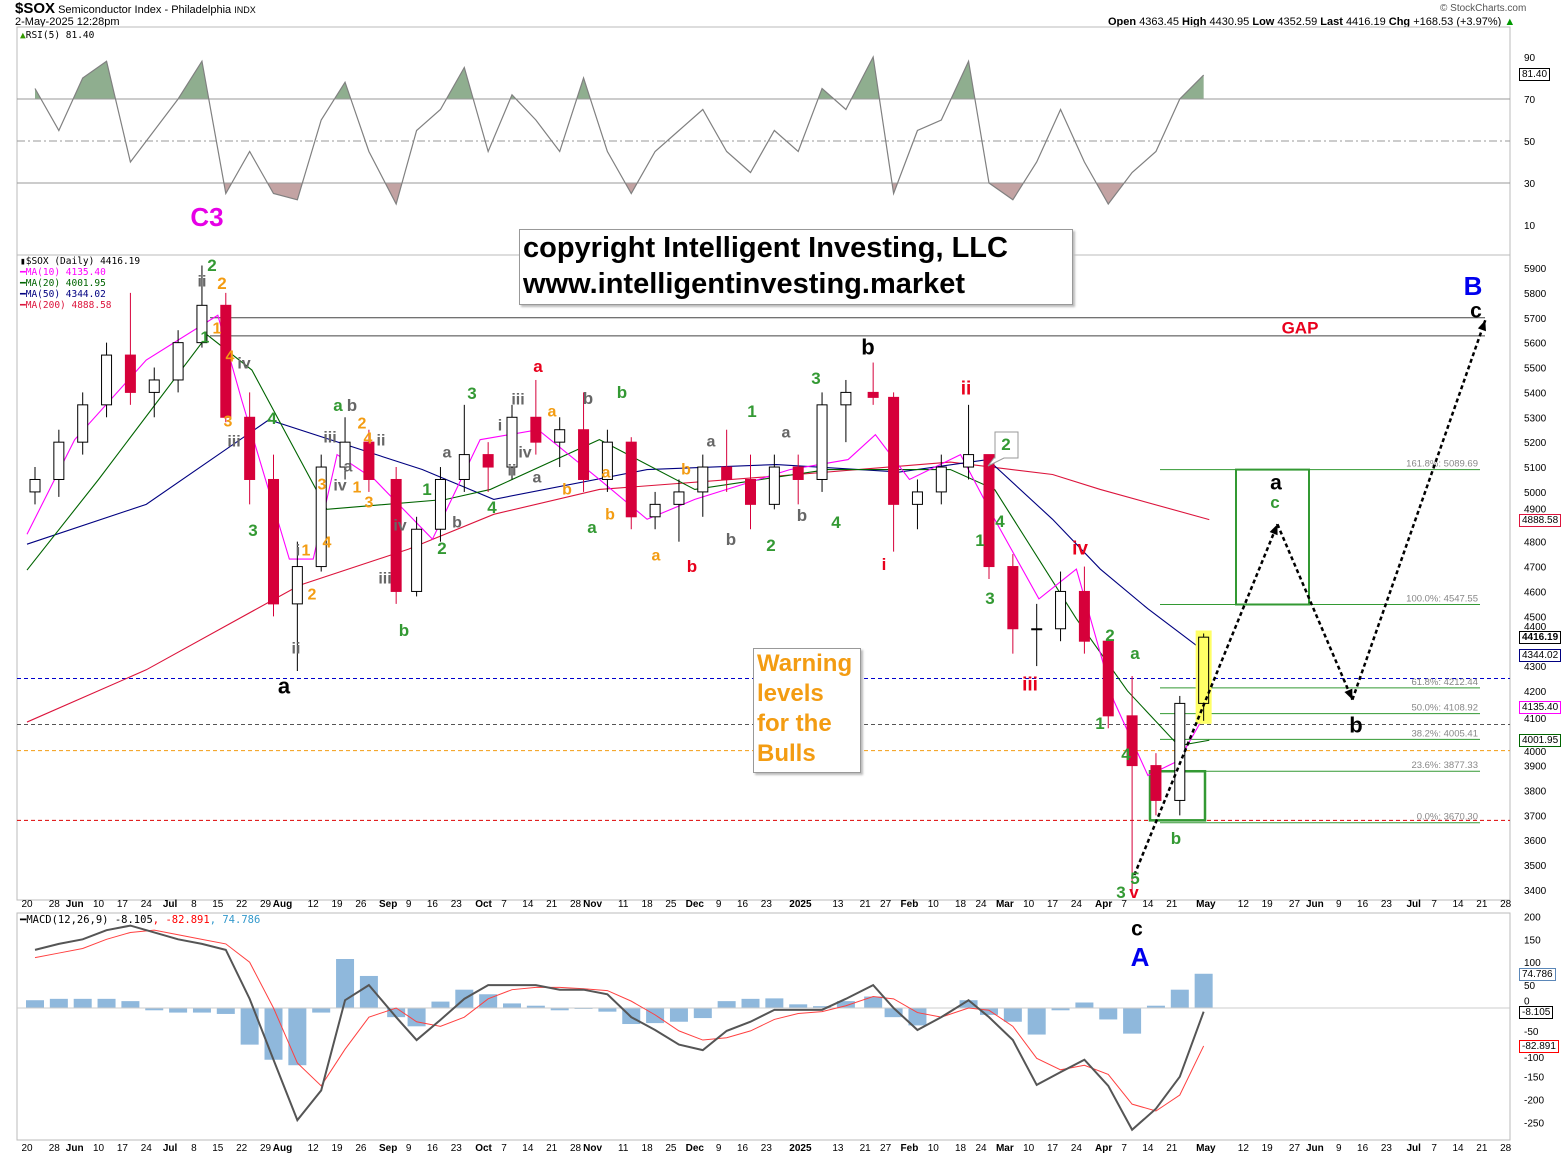 Image resolution: width=1565 pixels, height=1157 pixels. What do you see at coordinates (1534, 1123) in the screenshot?
I see `macd-tick-label: -250` at bounding box center [1534, 1123].